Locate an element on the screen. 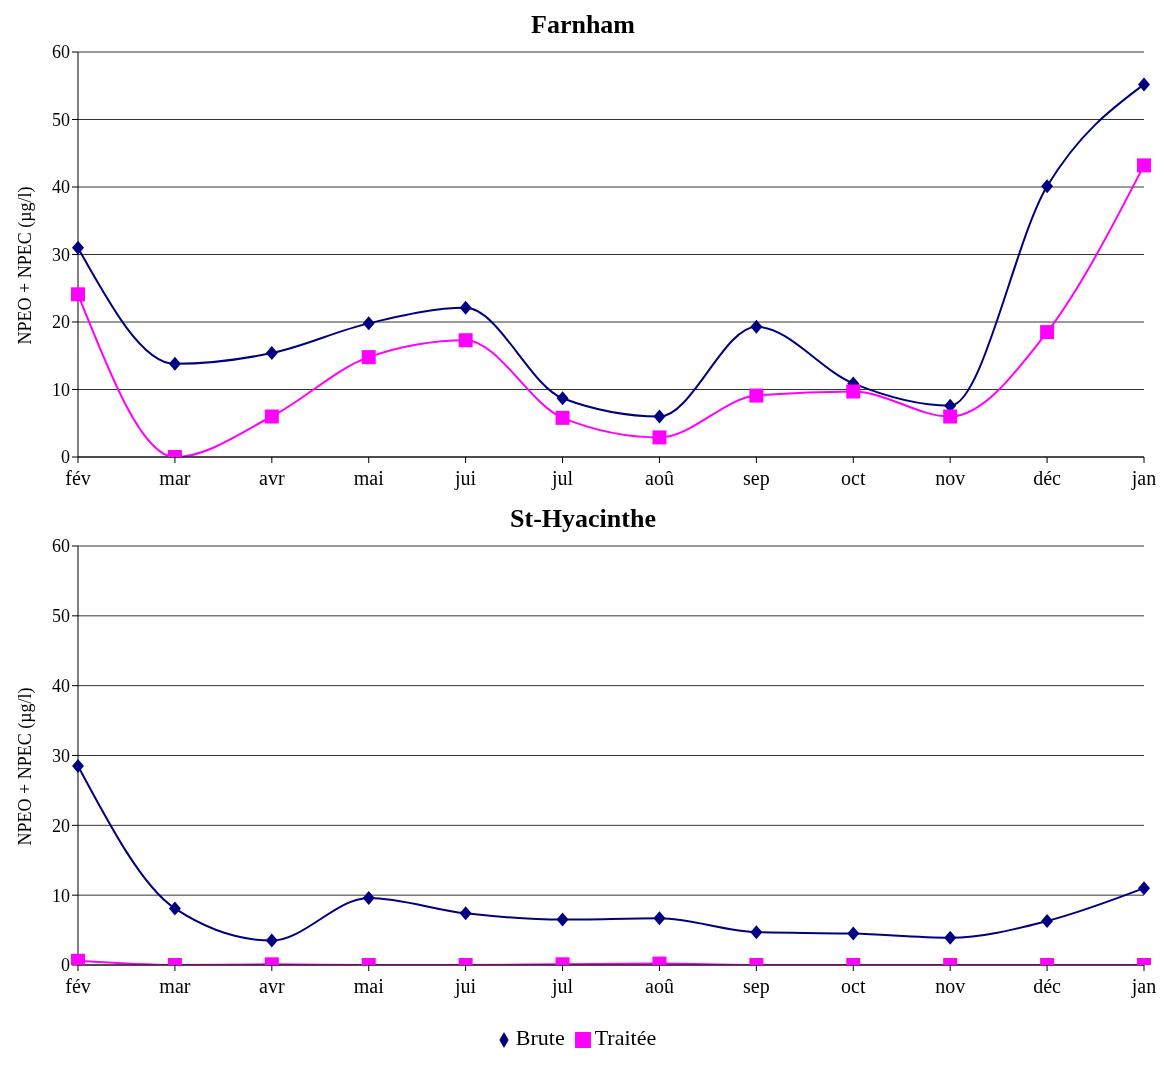  chart-title: Farnham is located at coordinates (583, 25).